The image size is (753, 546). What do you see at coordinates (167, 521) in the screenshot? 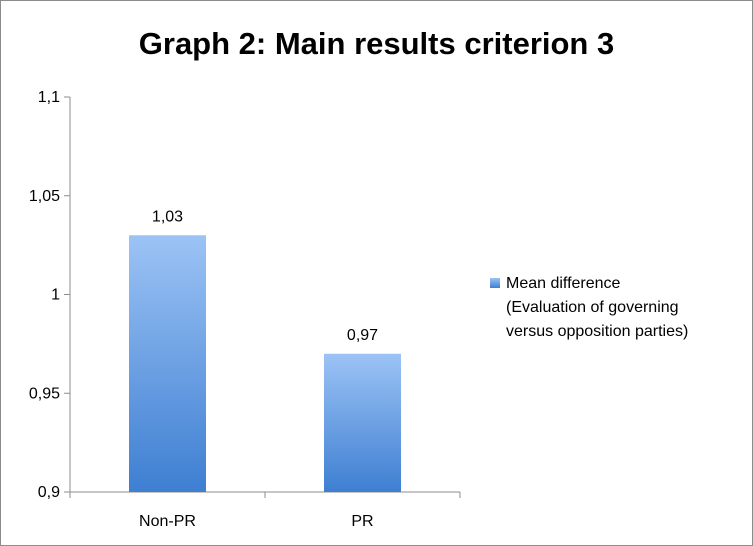
I see `x-tick-label: Non-PR` at bounding box center [167, 521].